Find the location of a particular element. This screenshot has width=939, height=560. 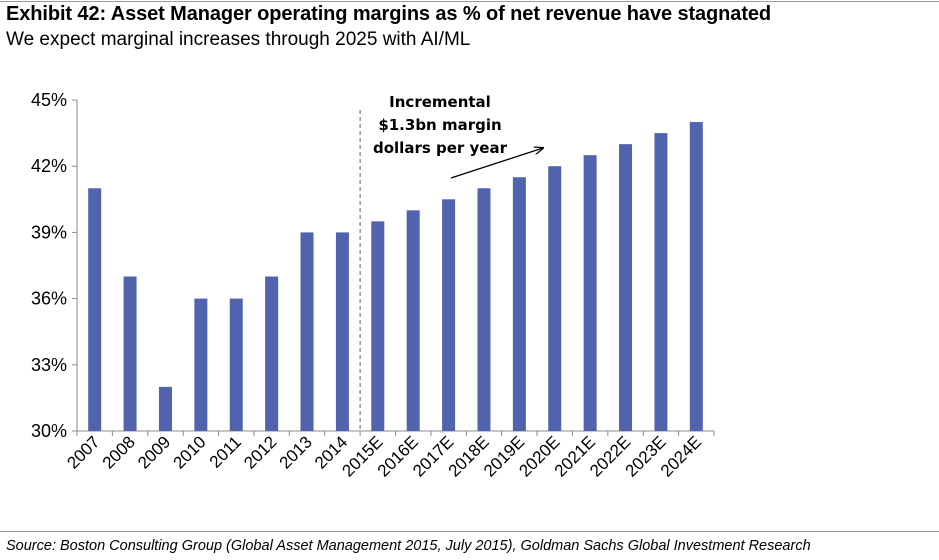

x-tick-label: 2009 is located at coordinates (154, 452).